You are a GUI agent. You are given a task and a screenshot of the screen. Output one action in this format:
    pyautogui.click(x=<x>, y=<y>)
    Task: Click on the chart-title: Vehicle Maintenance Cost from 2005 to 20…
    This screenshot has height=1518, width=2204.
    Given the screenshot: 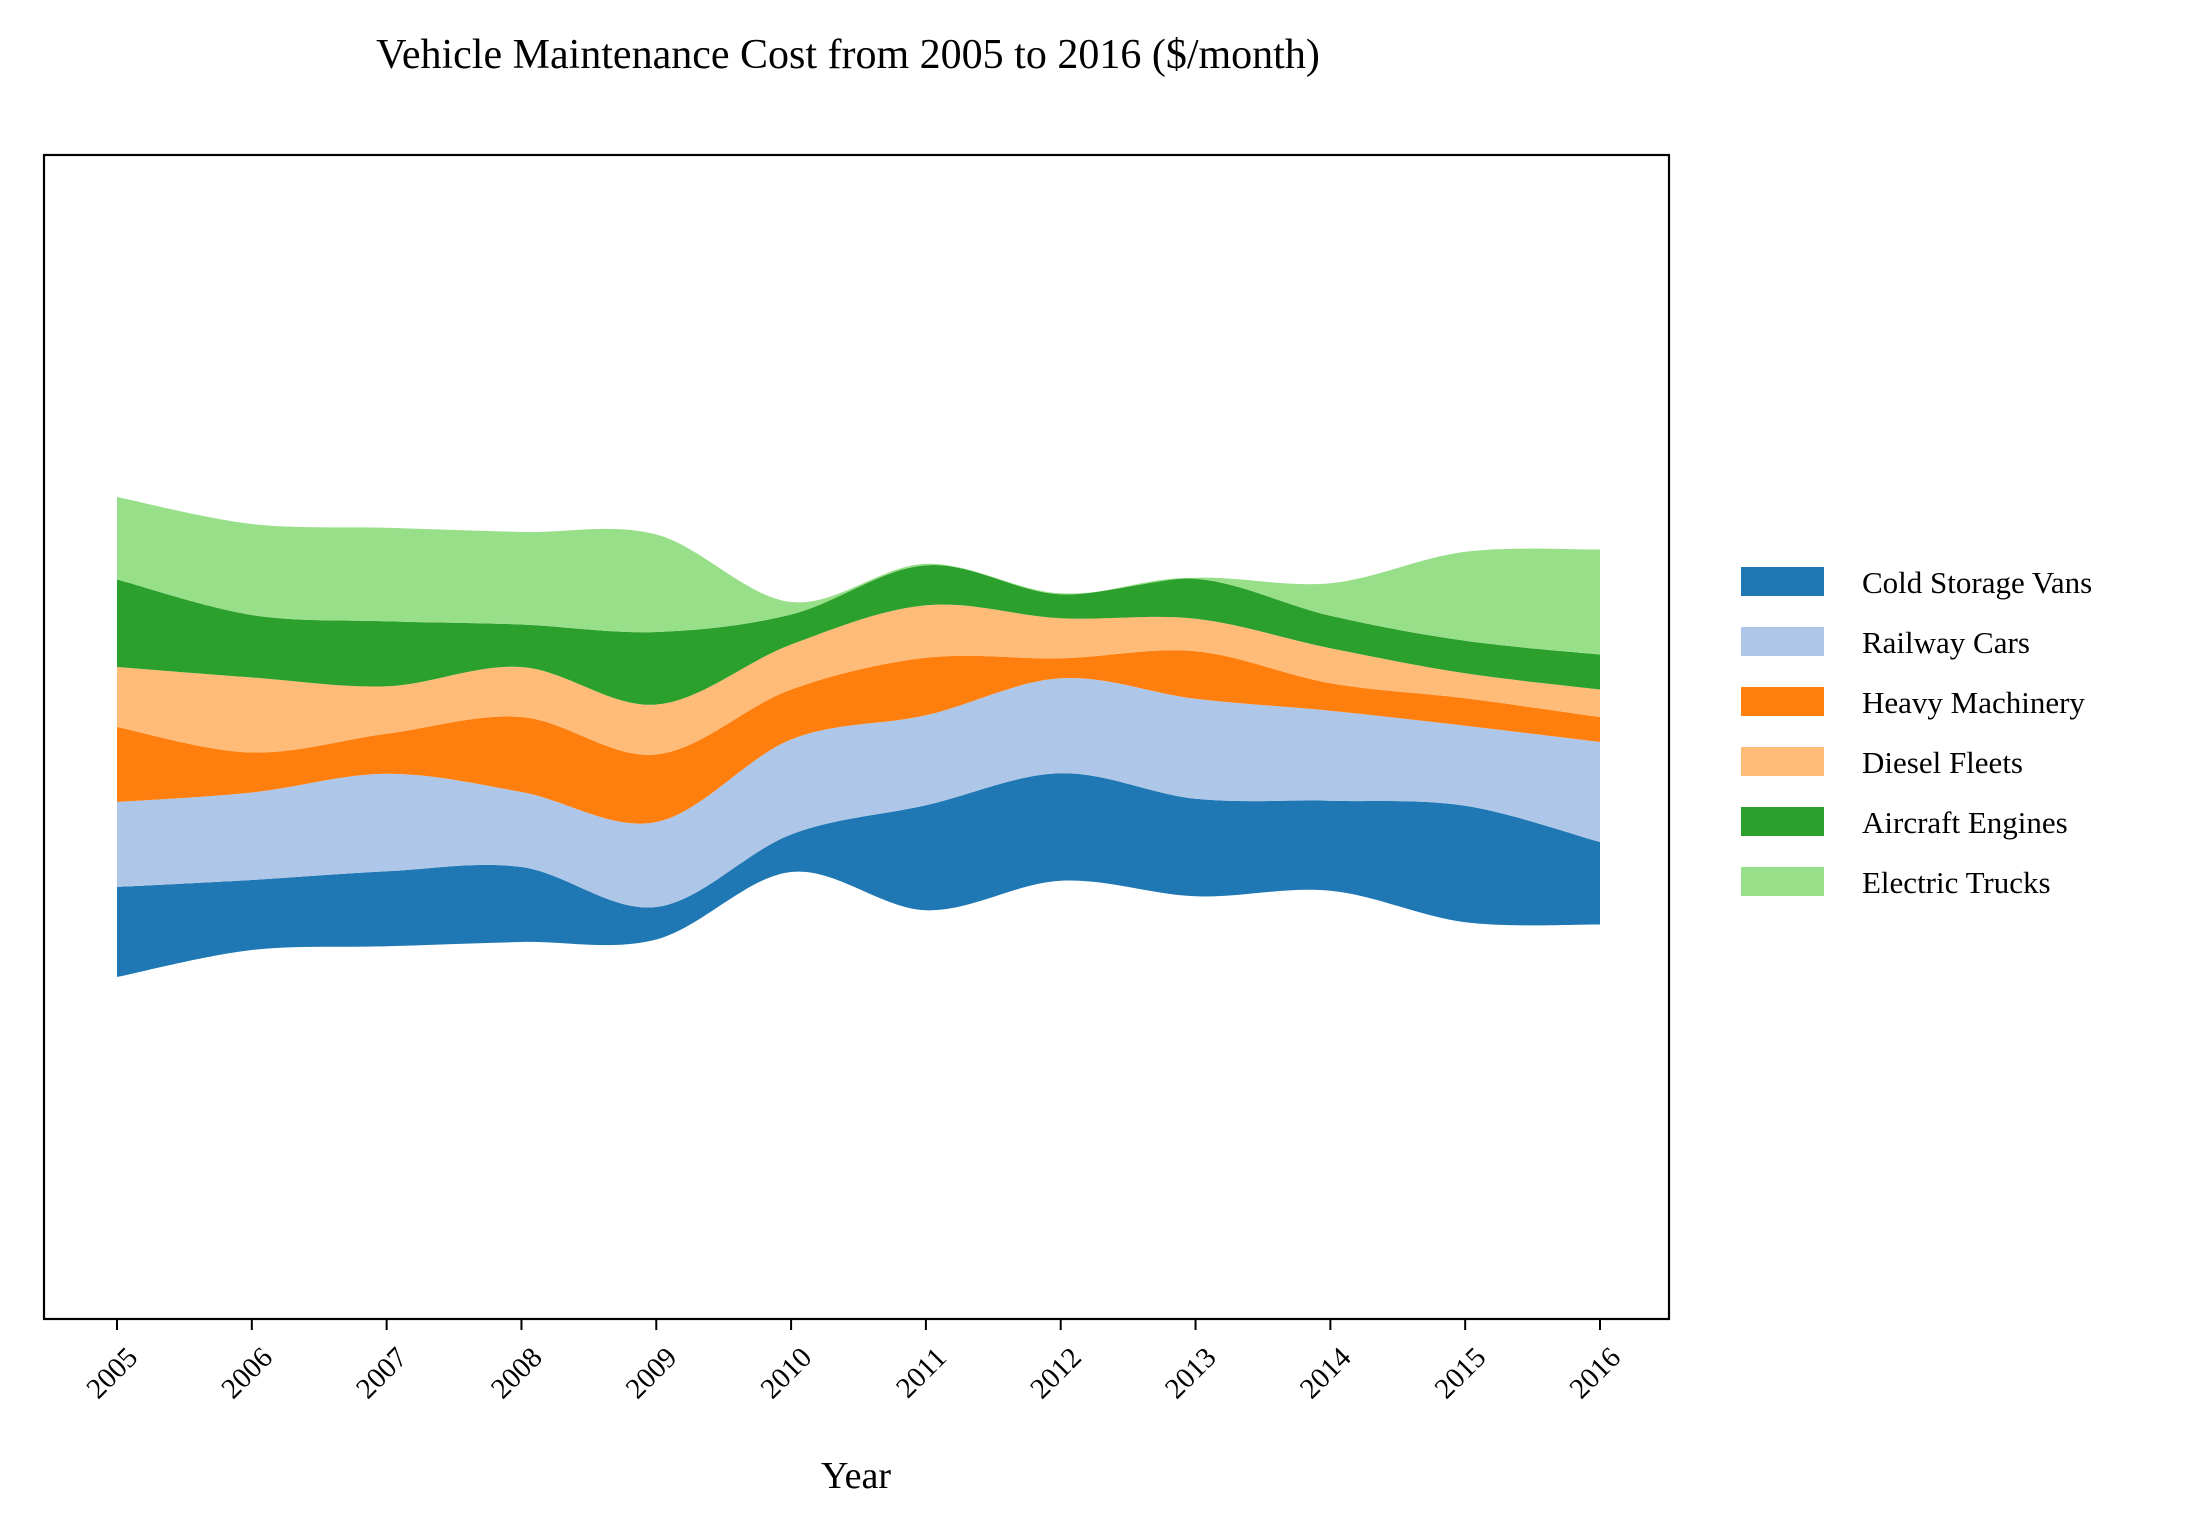 What is the action you would take?
    pyautogui.click(x=848, y=55)
    